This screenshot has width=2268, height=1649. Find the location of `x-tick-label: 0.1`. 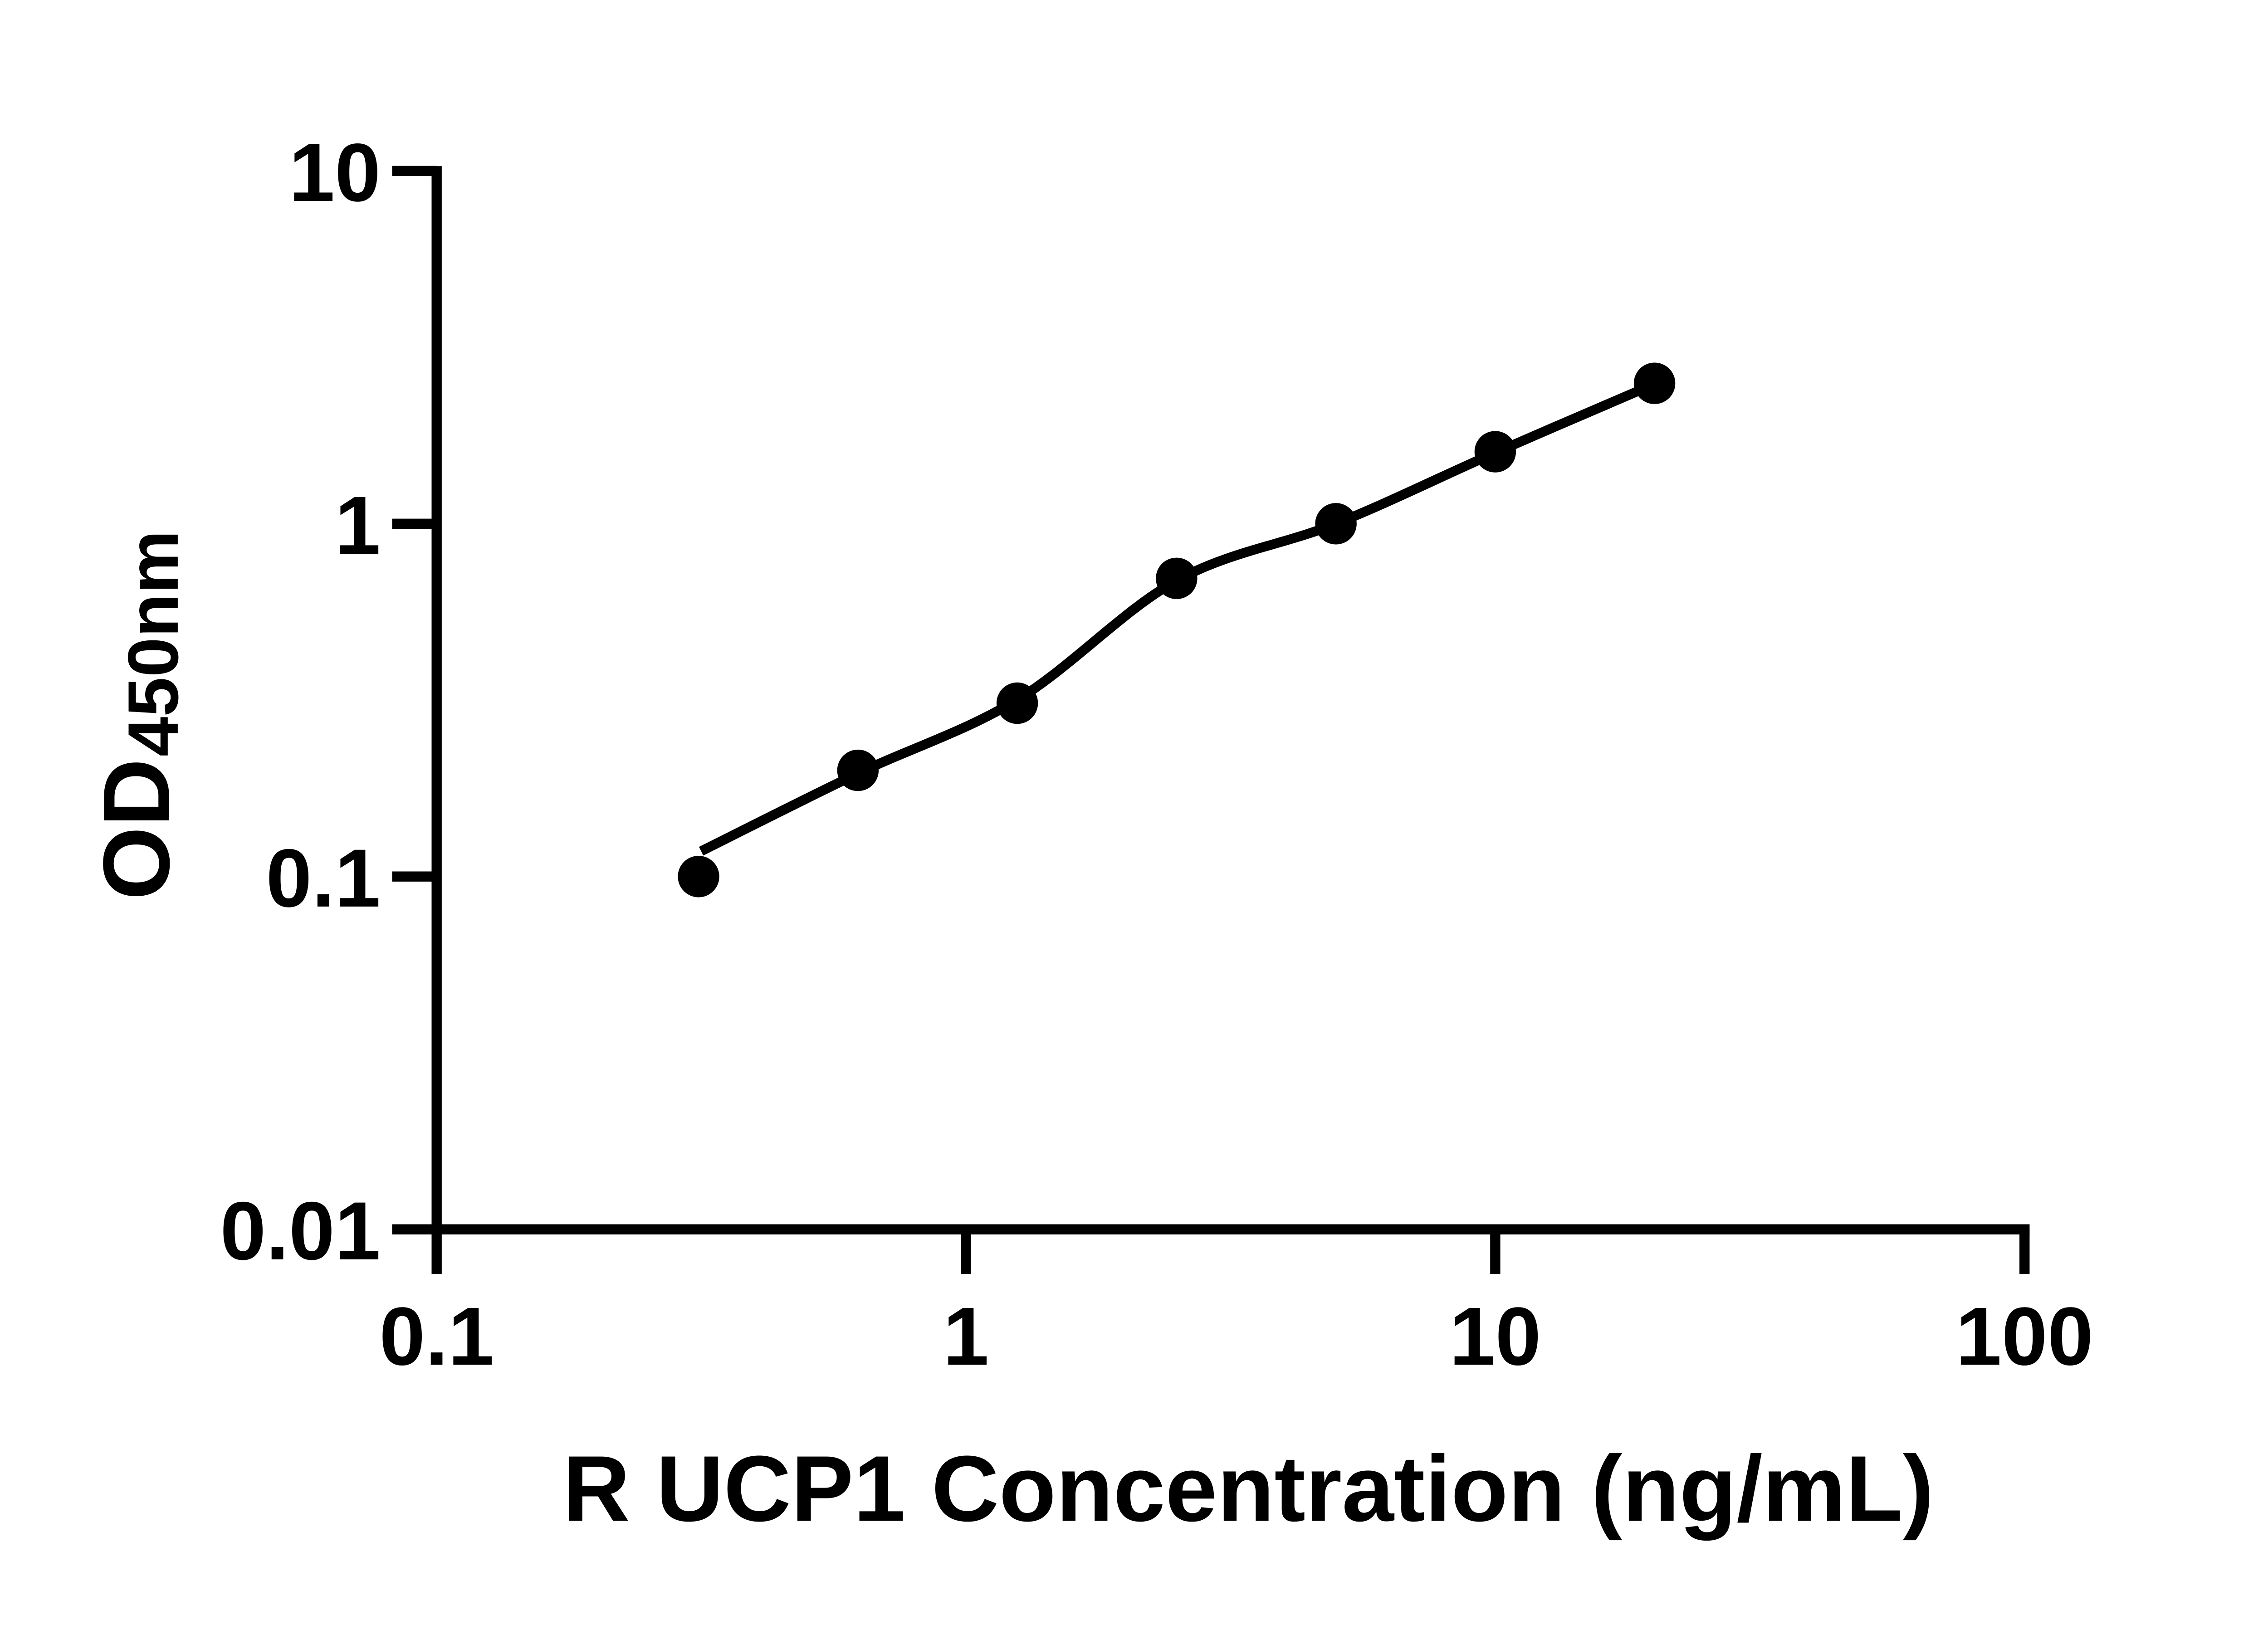

x-tick-label: 0.1 is located at coordinates (436, 1336).